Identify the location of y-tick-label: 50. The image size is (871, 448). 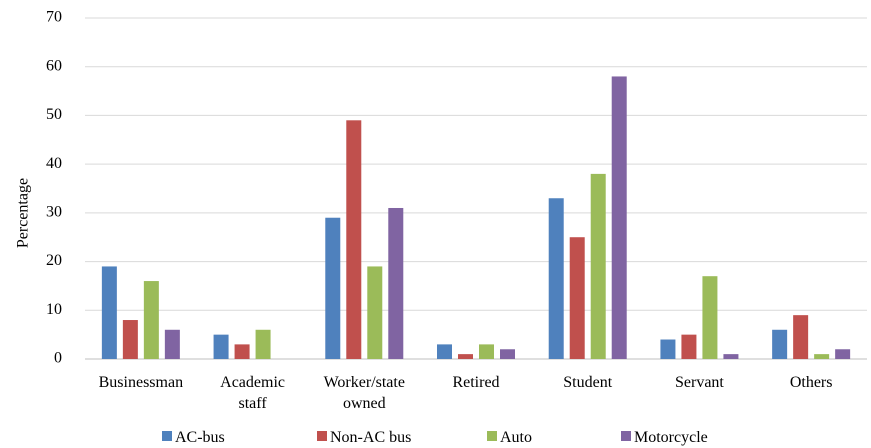
(54, 114).